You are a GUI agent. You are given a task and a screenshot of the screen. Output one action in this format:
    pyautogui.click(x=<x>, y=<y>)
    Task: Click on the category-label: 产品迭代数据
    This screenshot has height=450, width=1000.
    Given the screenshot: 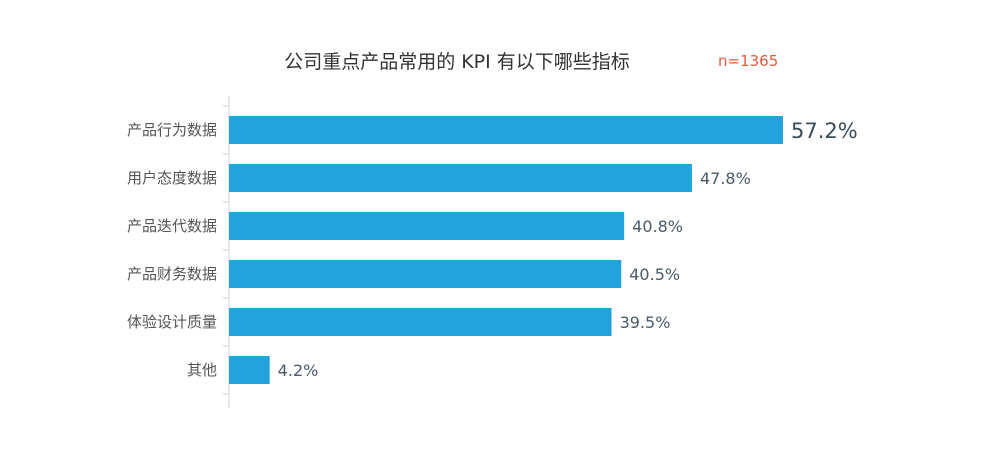 What is the action you would take?
    pyautogui.click(x=172, y=226)
    